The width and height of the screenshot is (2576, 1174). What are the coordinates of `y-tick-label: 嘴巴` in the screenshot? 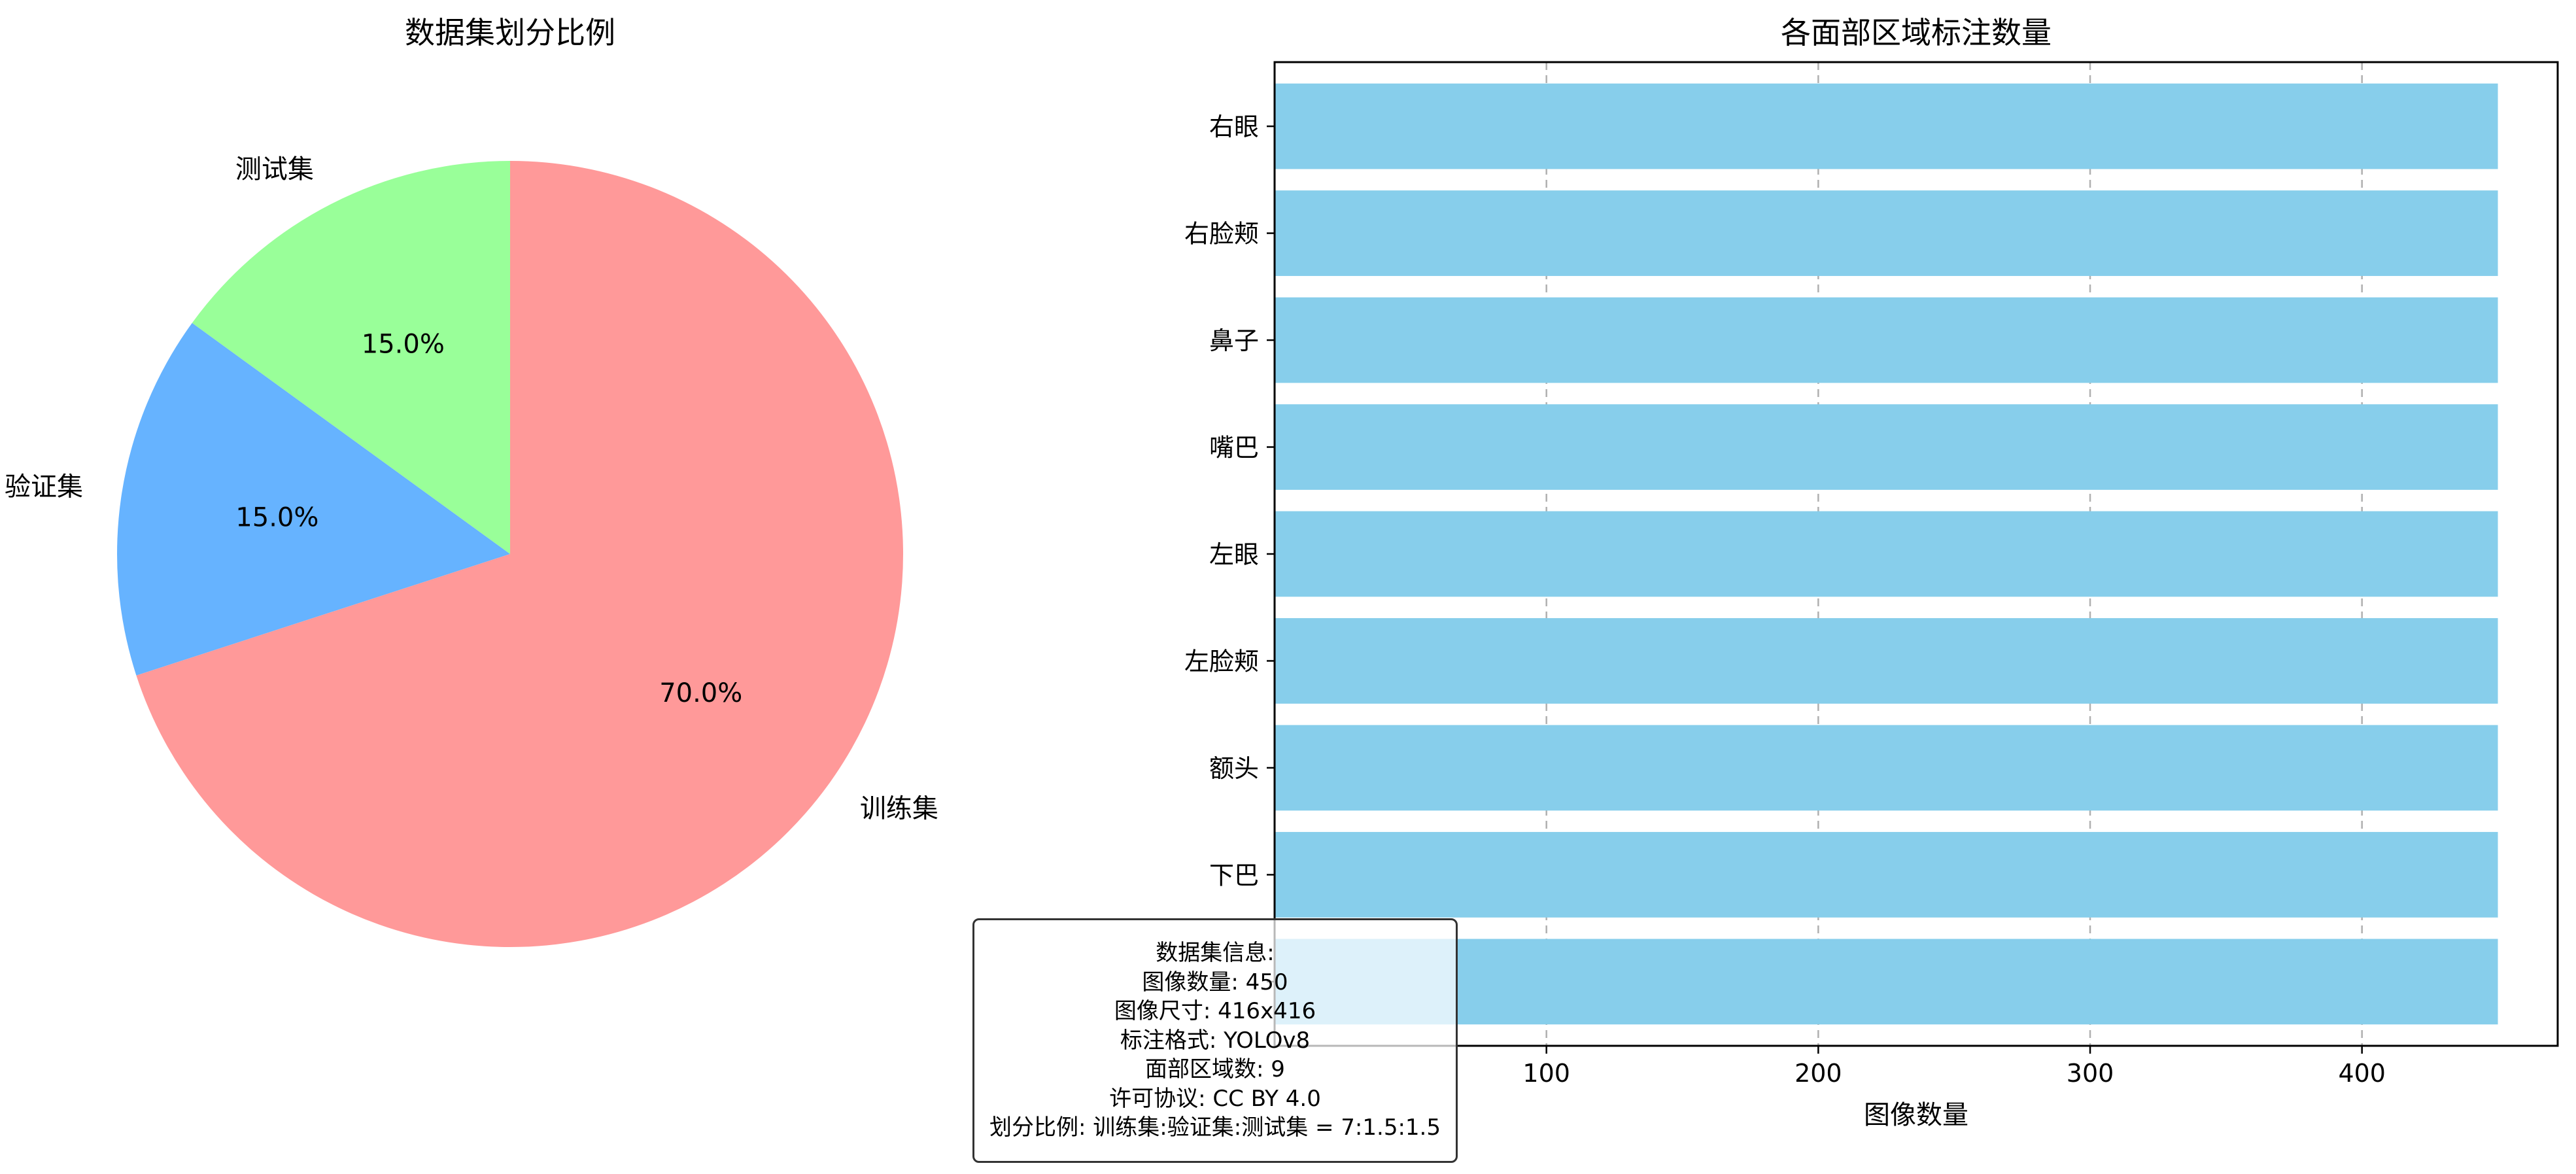 It's located at (1234, 448).